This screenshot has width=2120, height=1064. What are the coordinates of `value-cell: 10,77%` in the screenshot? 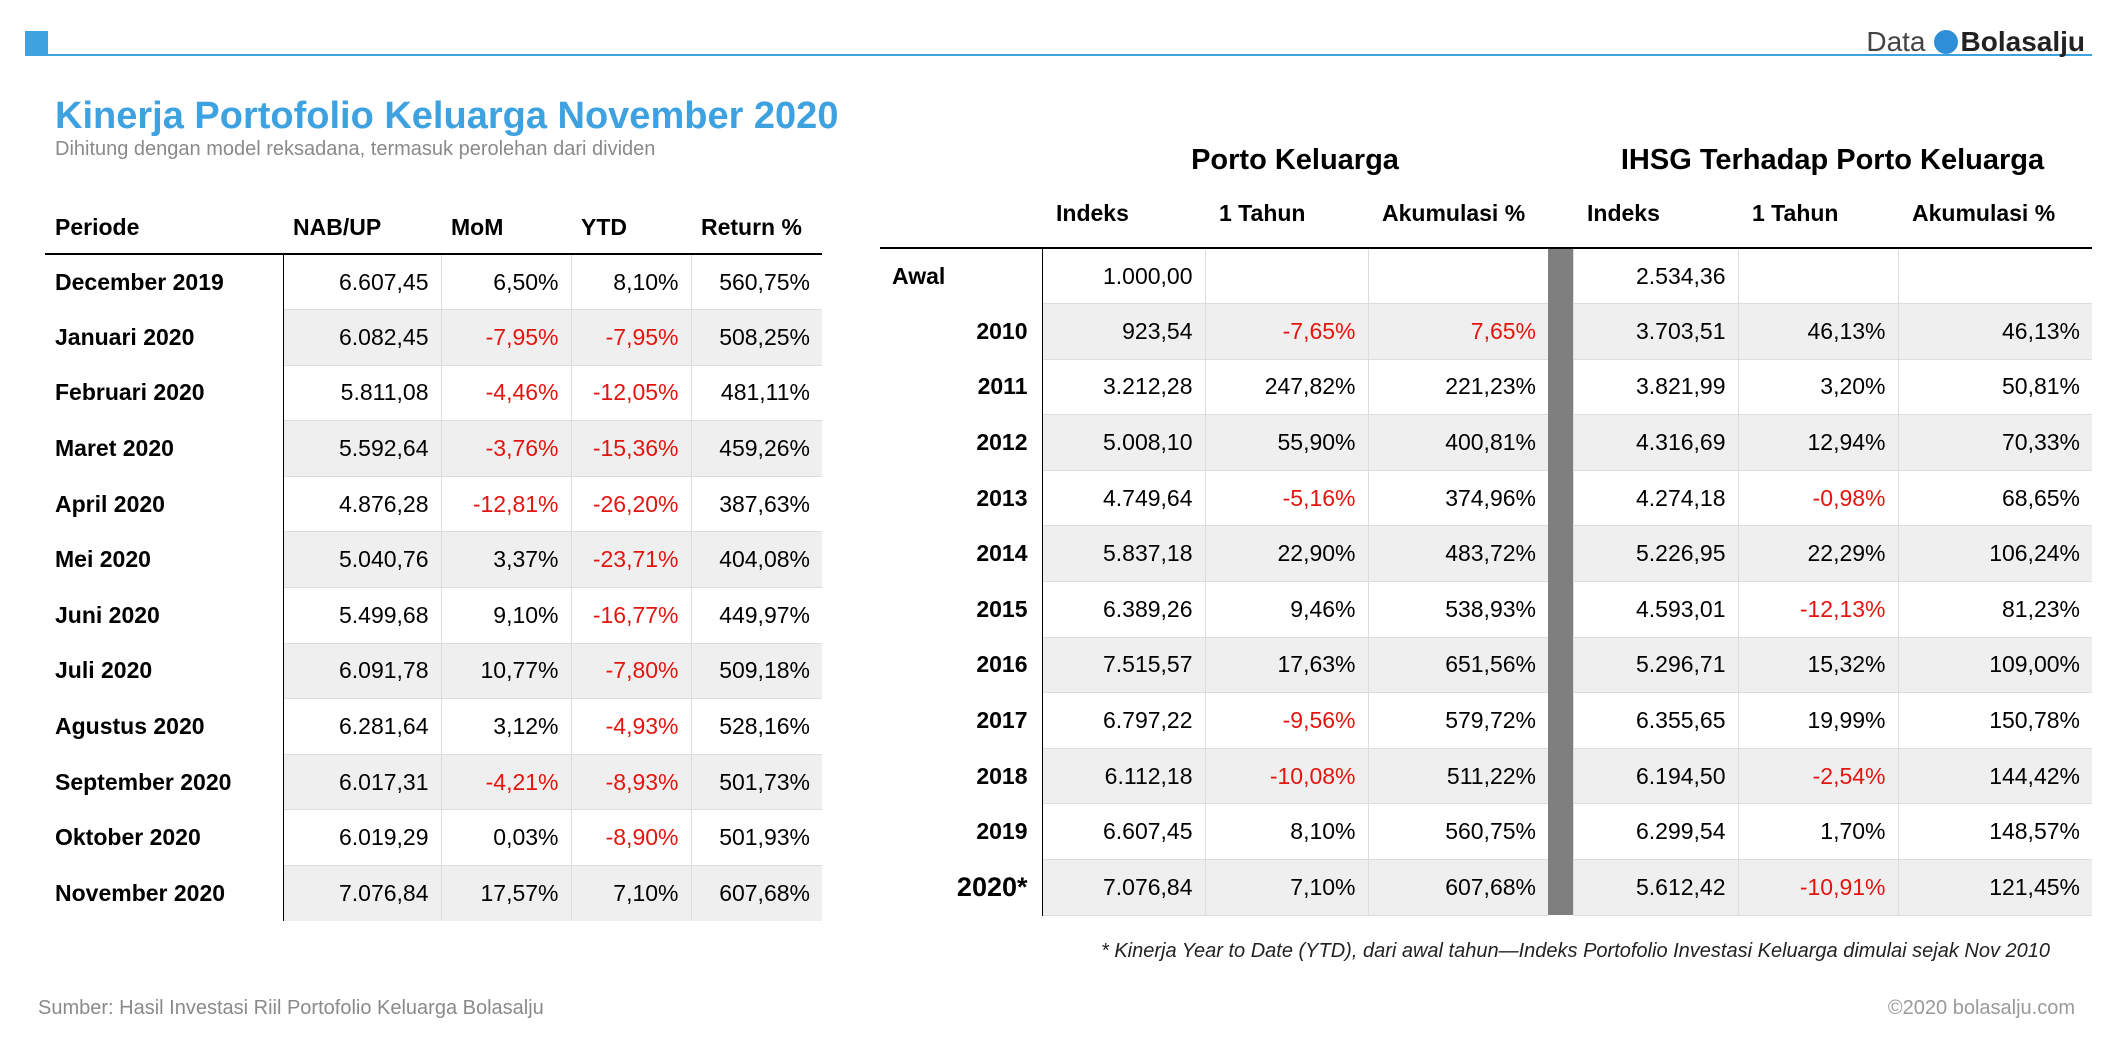 It's located at (505, 671).